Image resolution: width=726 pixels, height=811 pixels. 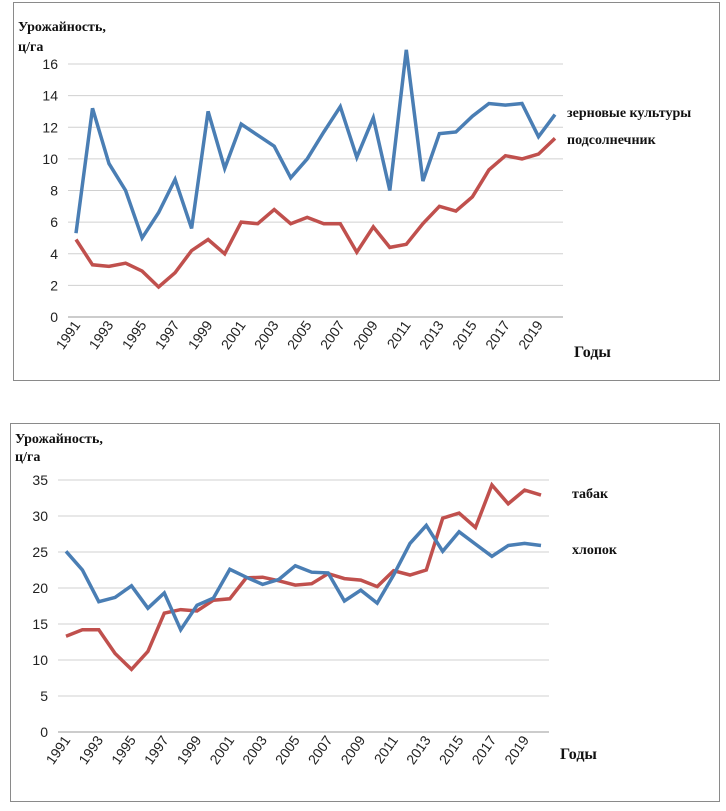 What do you see at coordinates (629, 113) in the screenshot?
I see `legend-label-1: зерновые культуры` at bounding box center [629, 113].